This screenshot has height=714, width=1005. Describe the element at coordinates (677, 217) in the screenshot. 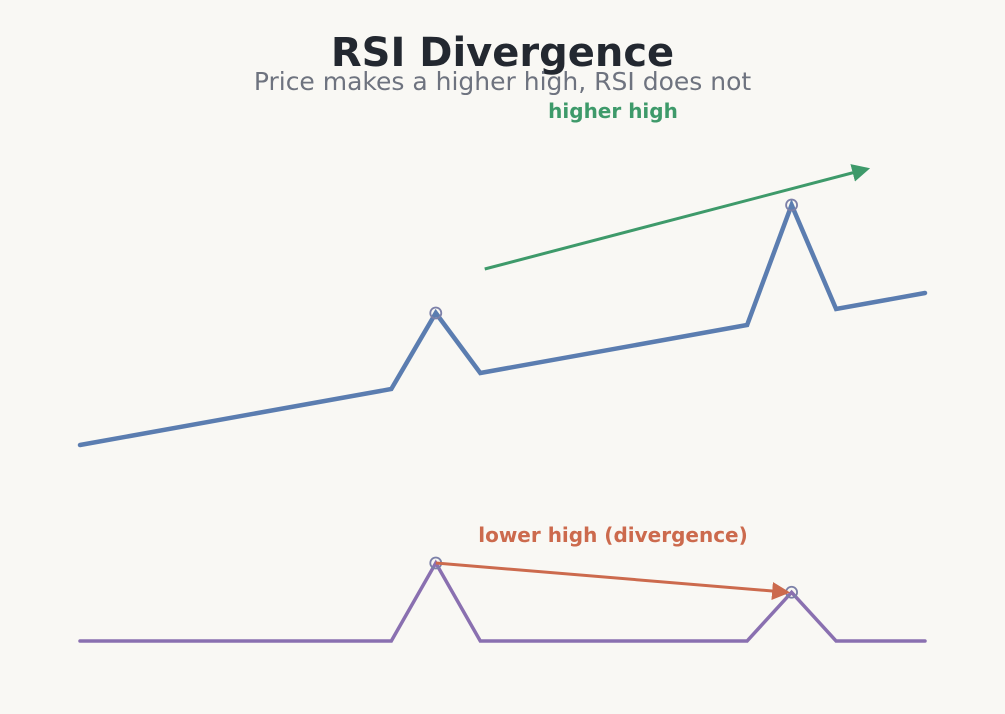

I see `price-annotation-arrow` at that location.